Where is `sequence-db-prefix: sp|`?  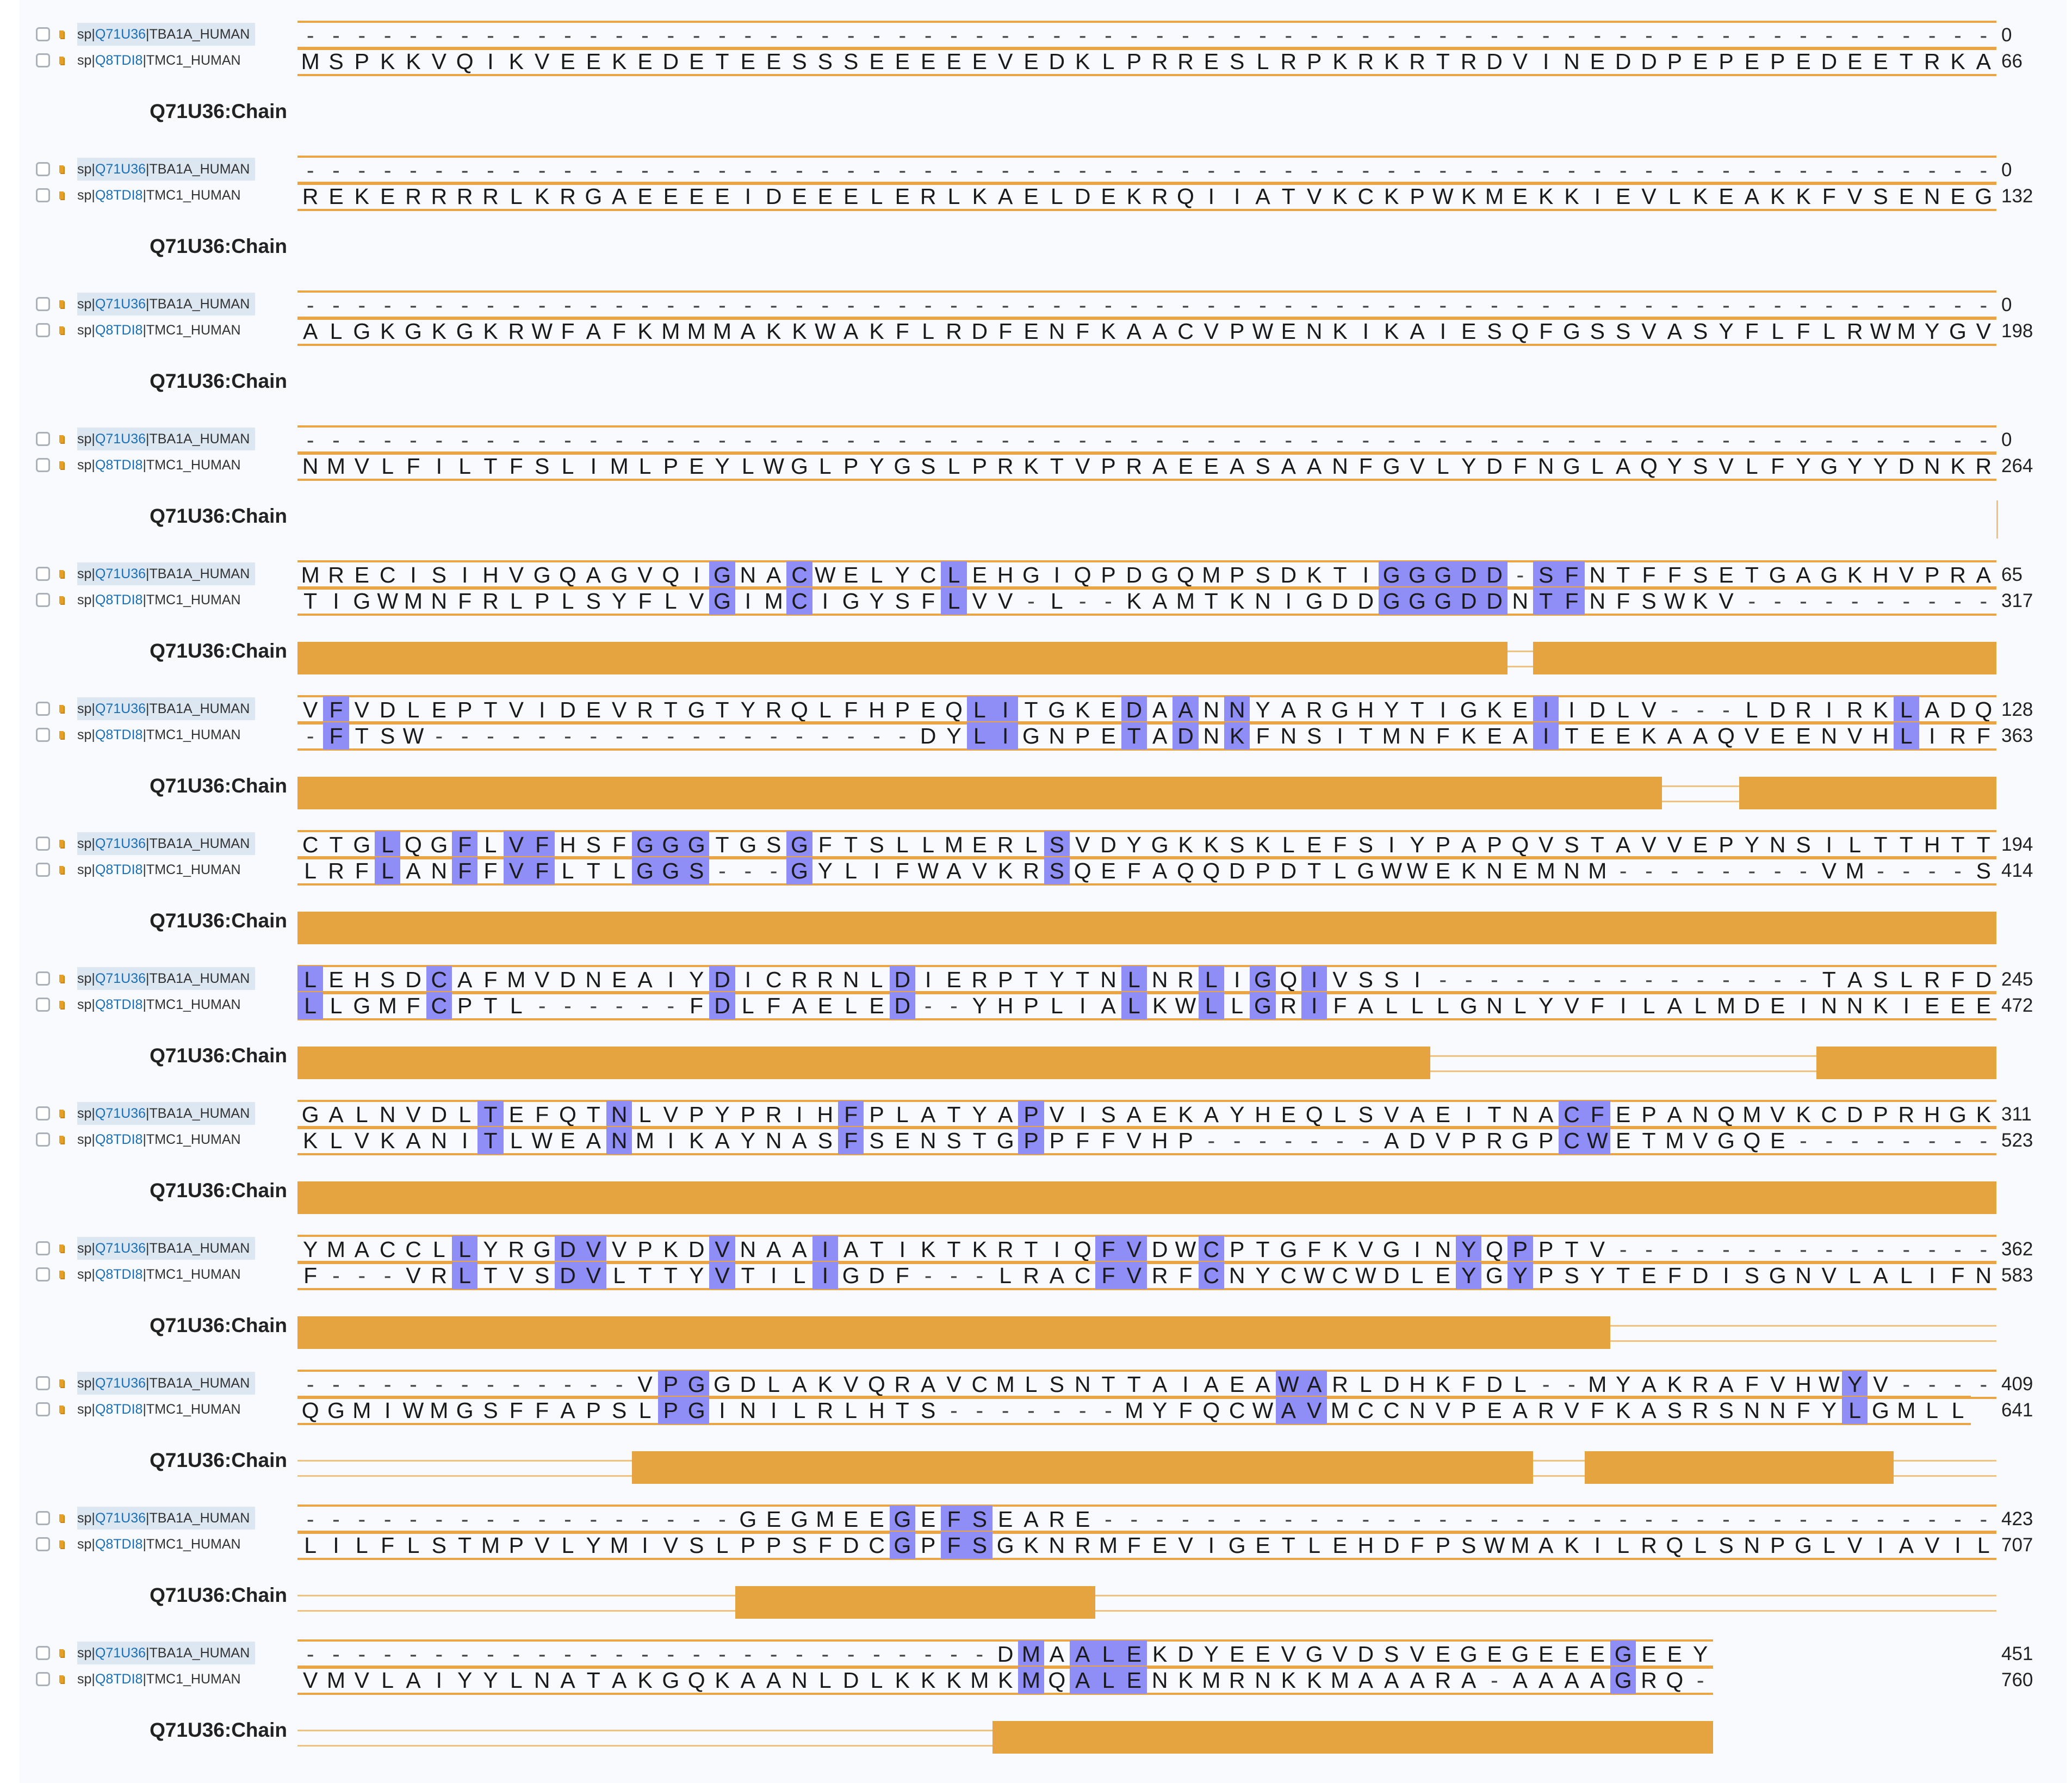
sequence-db-prefix: sp| is located at coordinates (86, 843).